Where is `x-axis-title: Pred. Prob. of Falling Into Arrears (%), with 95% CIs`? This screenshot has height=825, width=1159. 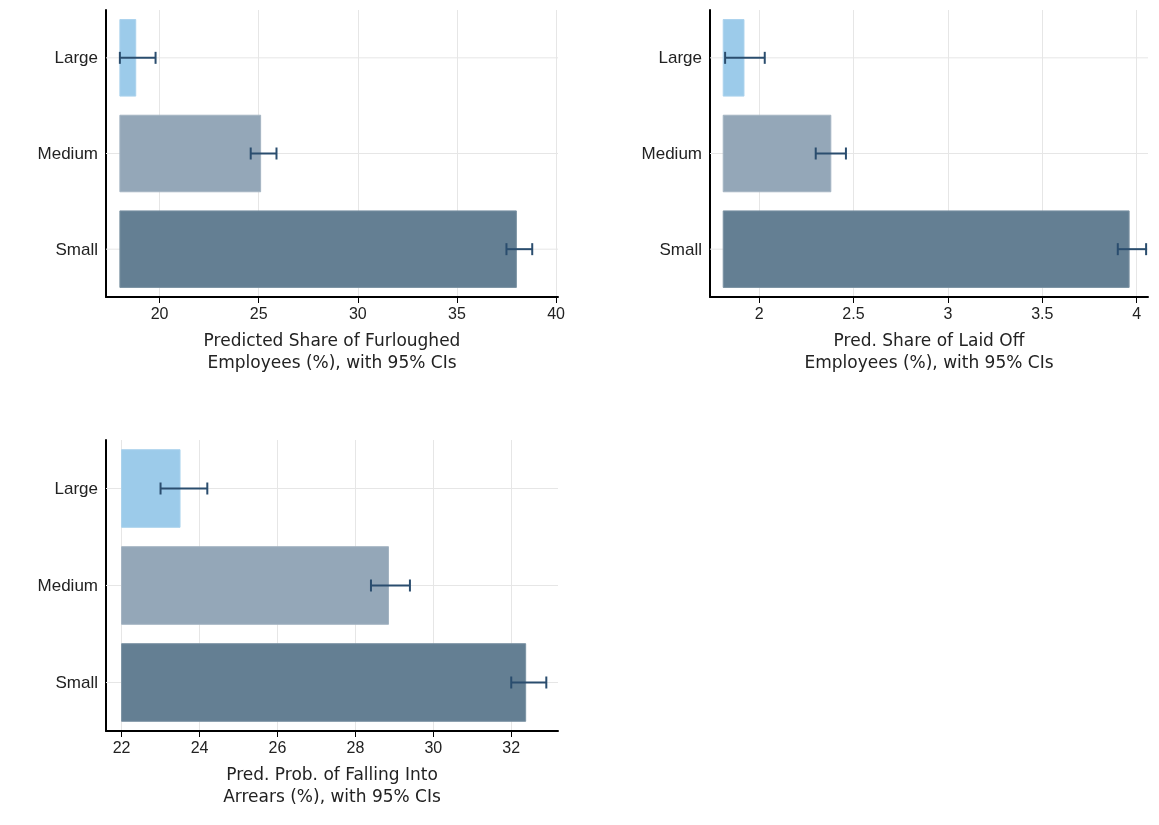 x-axis-title: Pred. Prob. of Falling Into Arrears (%), with 95% CIs is located at coordinates (332, 785).